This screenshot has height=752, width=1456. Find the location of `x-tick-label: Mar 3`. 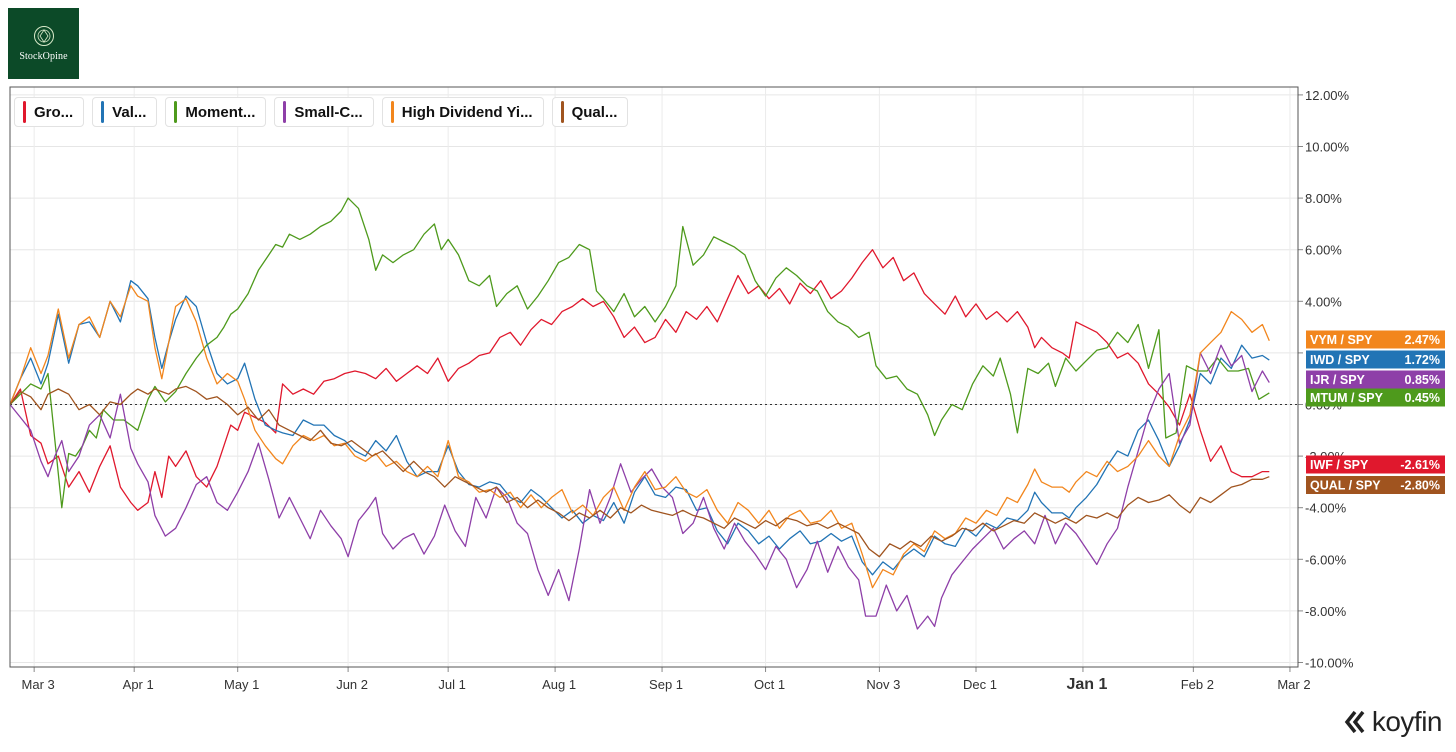

x-tick-label: Mar 3 is located at coordinates (38, 684).